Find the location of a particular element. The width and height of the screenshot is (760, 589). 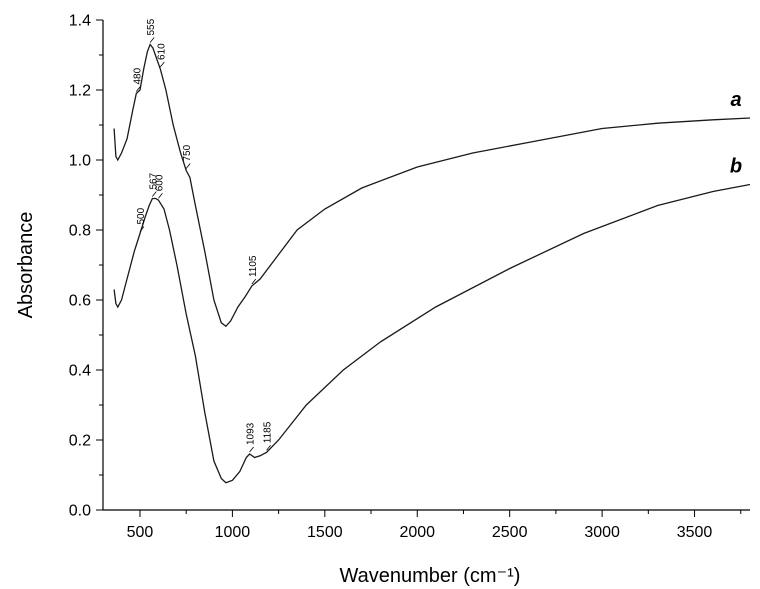

x-axis-label: Wavenumber (cm⁻¹) is located at coordinates (430, 576).